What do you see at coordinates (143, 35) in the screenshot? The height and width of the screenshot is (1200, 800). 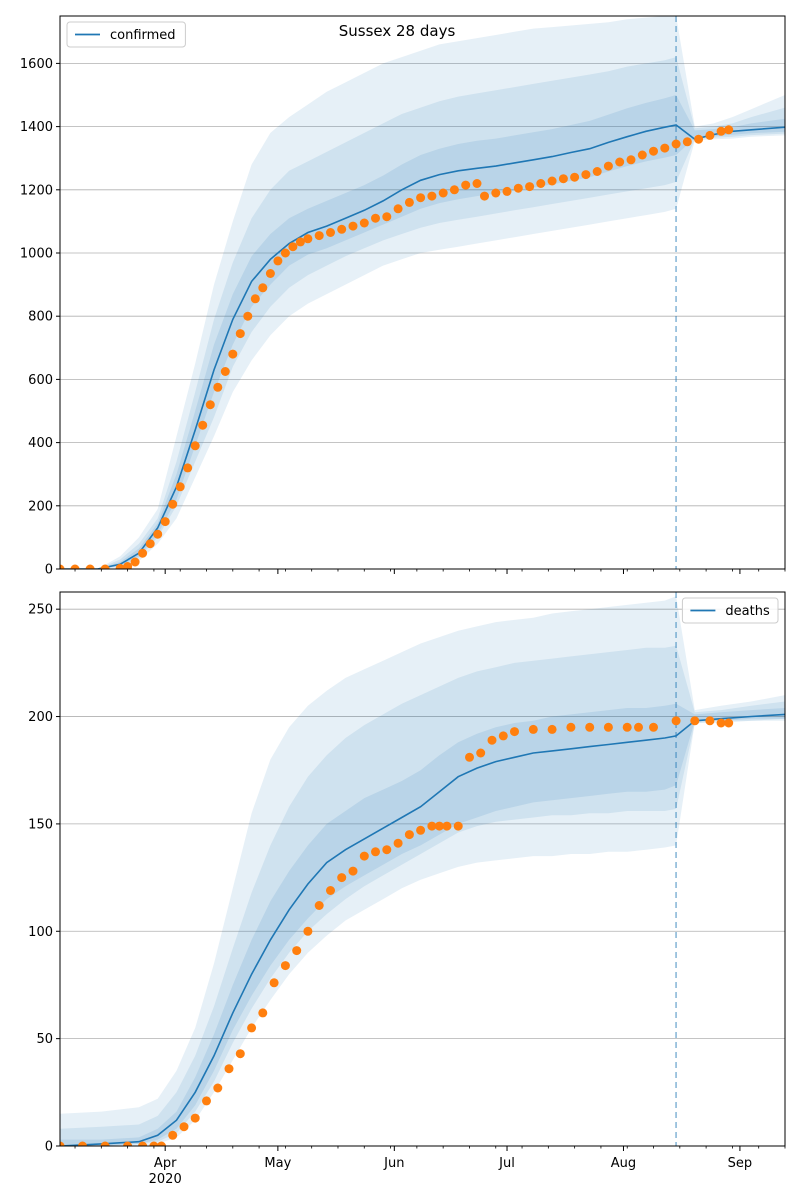 I see `legend-label: confirmed` at bounding box center [143, 35].